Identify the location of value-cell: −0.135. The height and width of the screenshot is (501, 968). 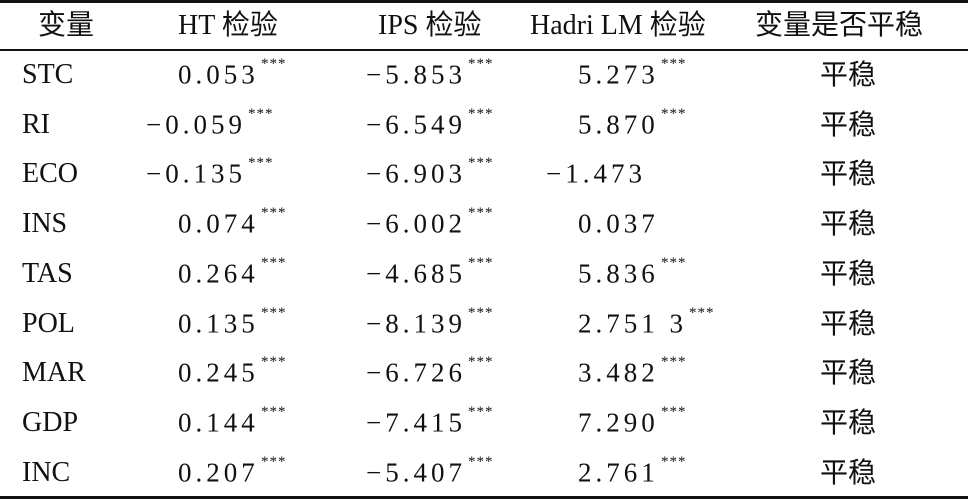
(196, 173).